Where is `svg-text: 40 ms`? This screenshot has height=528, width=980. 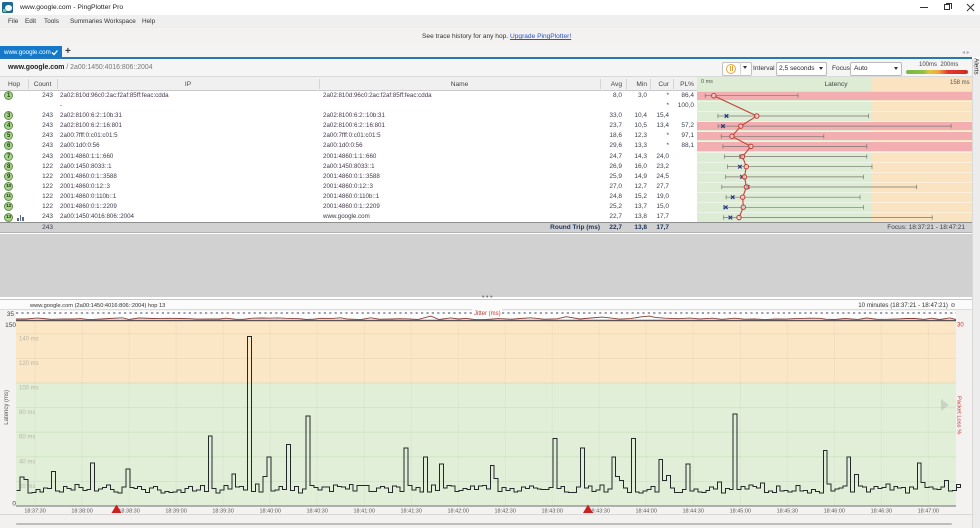 svg-text: 40 ms is located at coordinates (27, 462).